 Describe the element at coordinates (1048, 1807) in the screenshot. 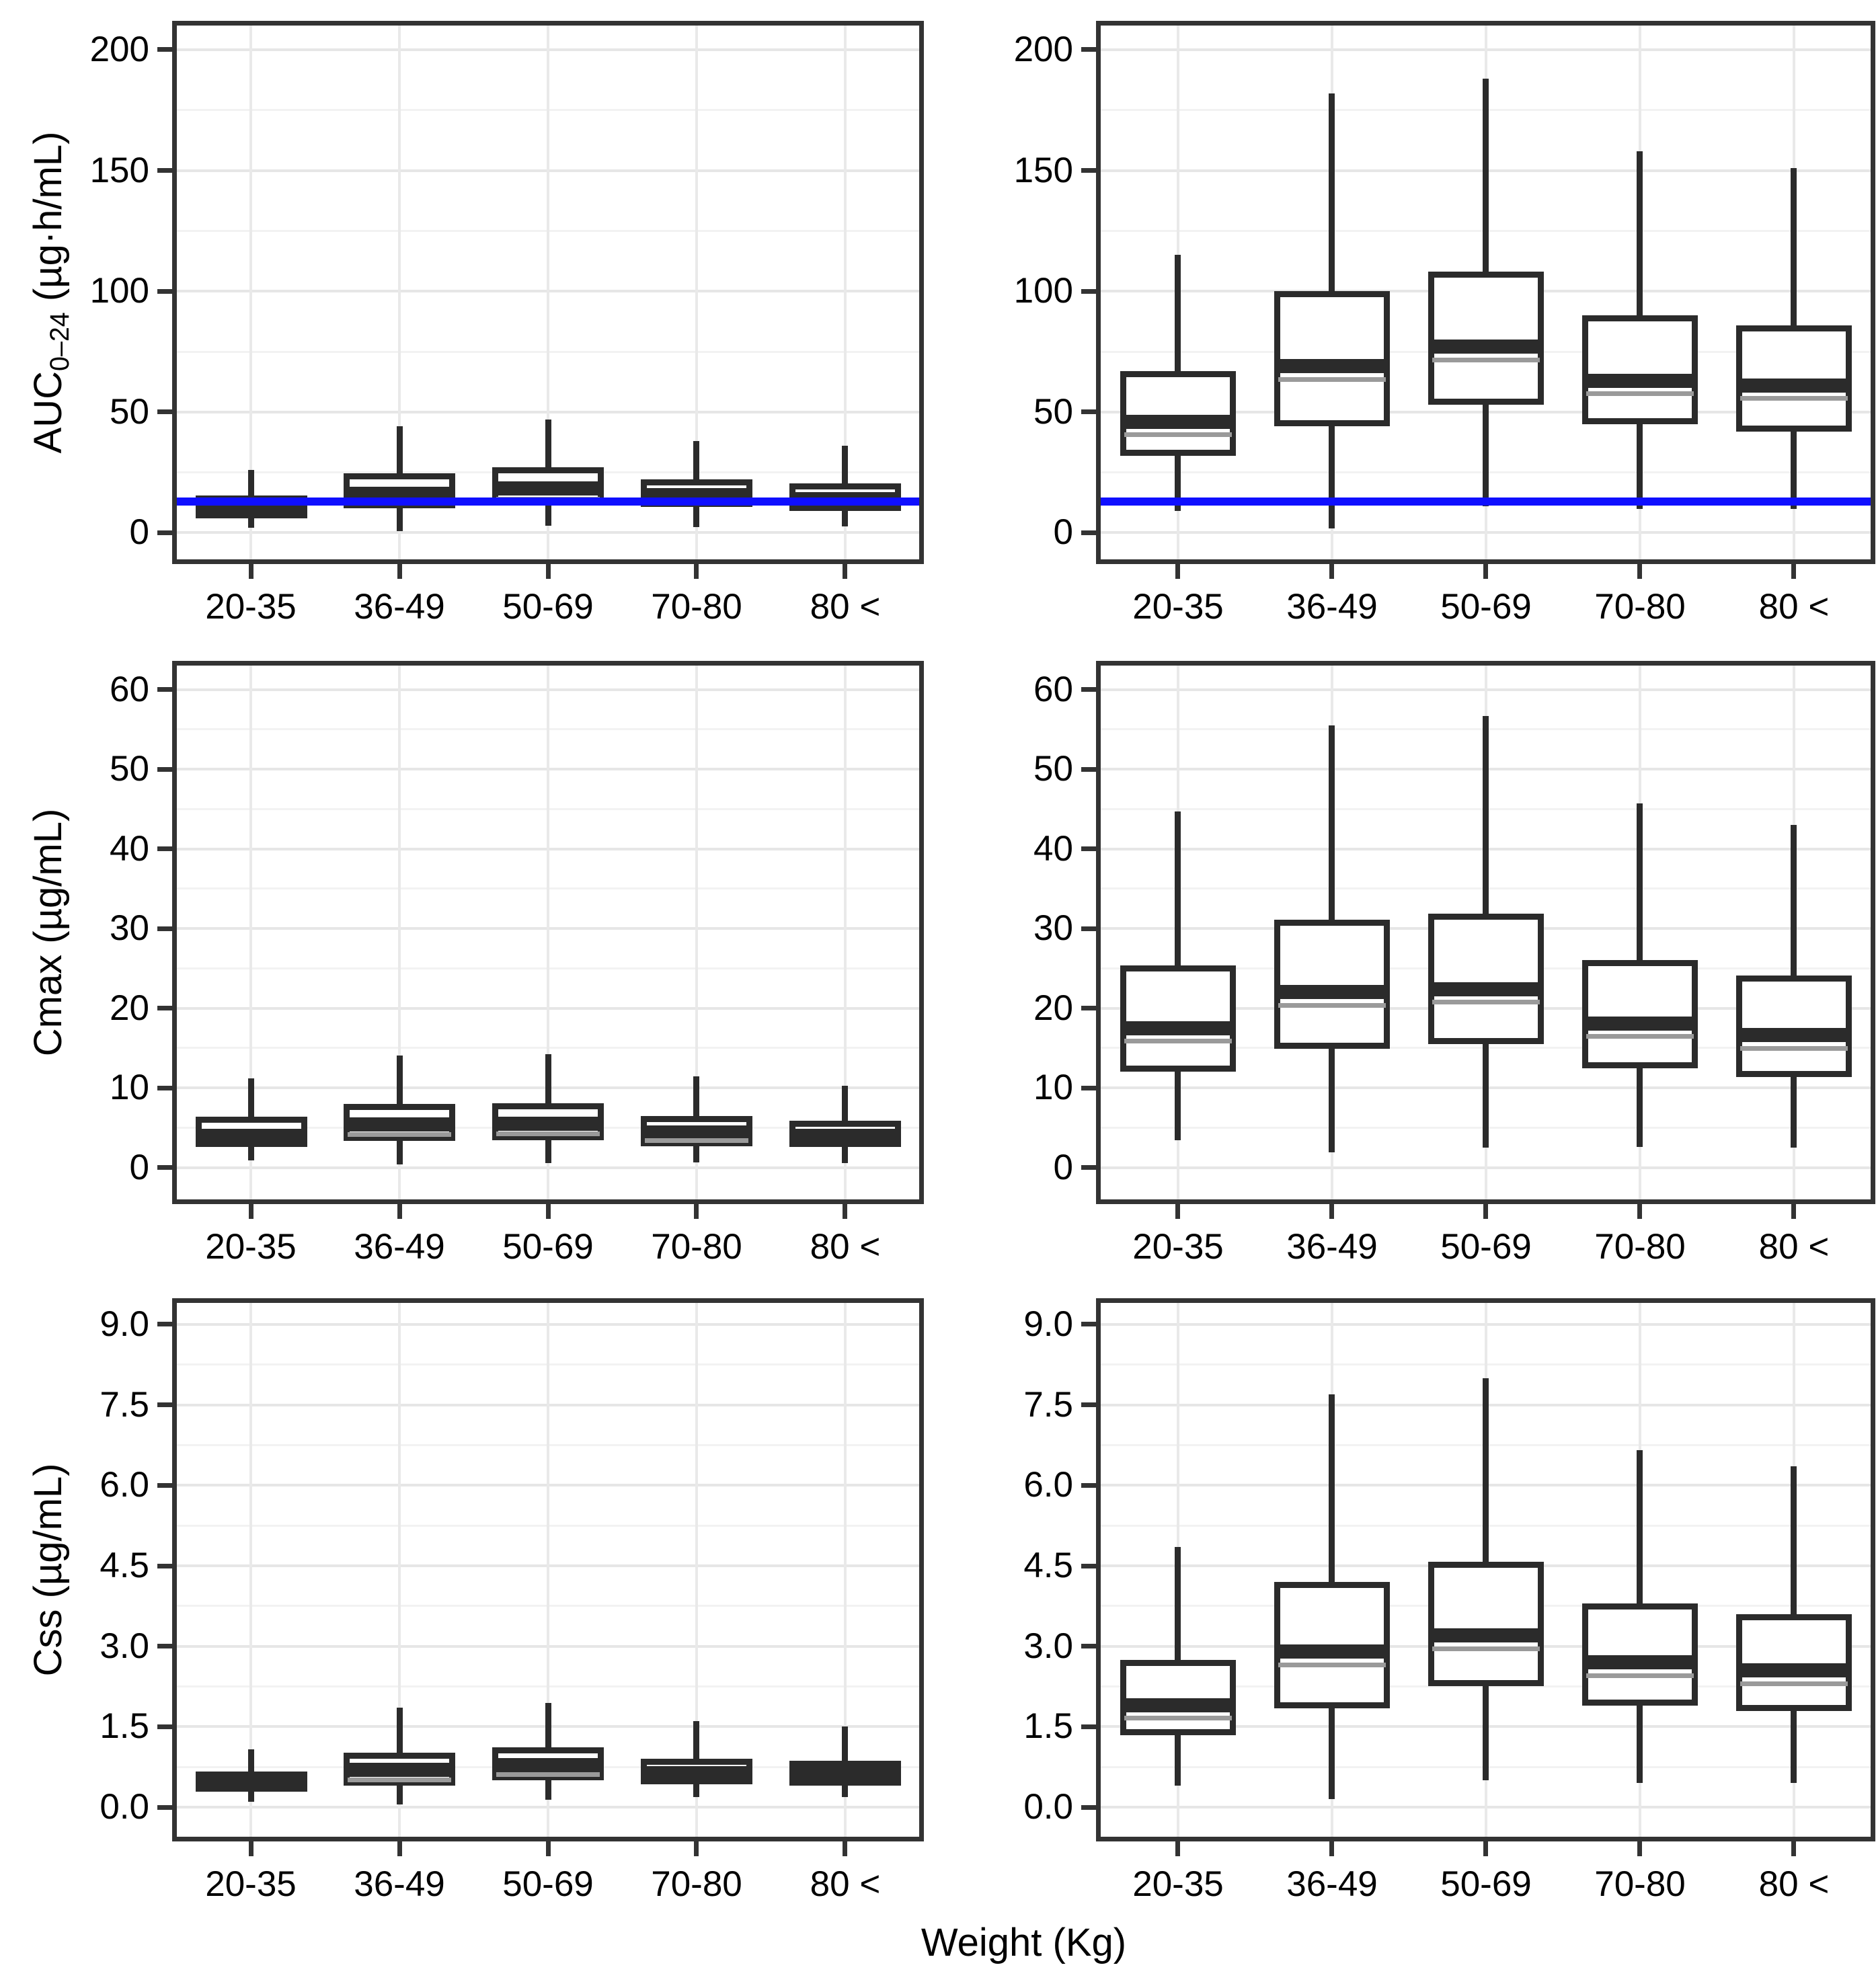

I see `y-tick-label-css-right: 0.0` at that location.